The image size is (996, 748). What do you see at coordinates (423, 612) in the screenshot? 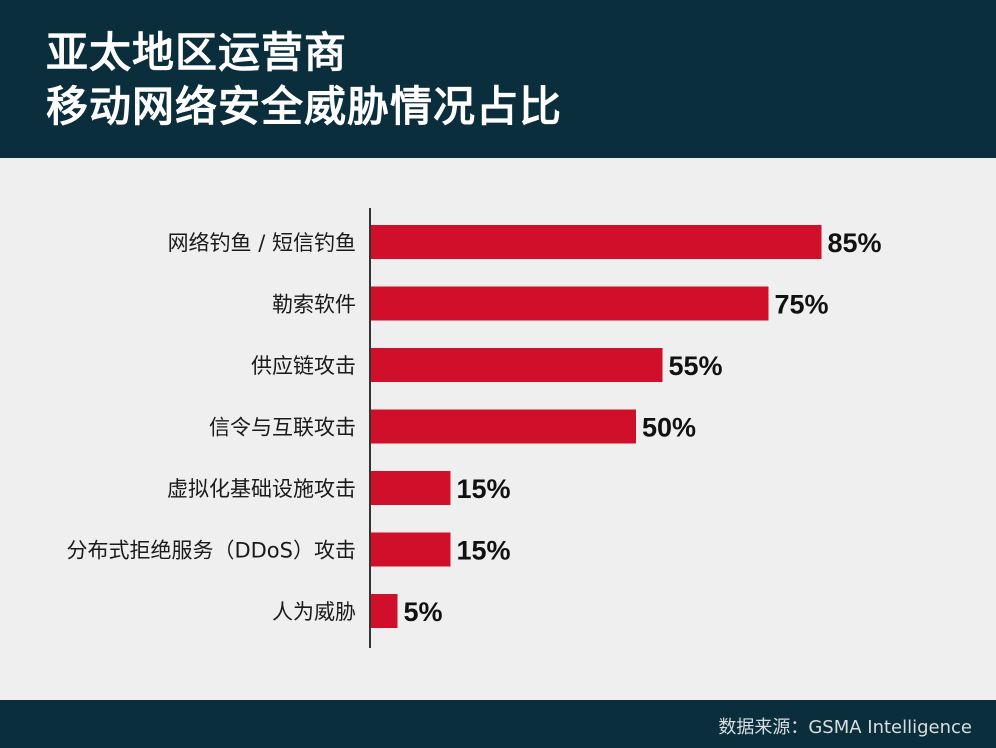
I see `value-label: 5%` at bounding box center [423, 612].